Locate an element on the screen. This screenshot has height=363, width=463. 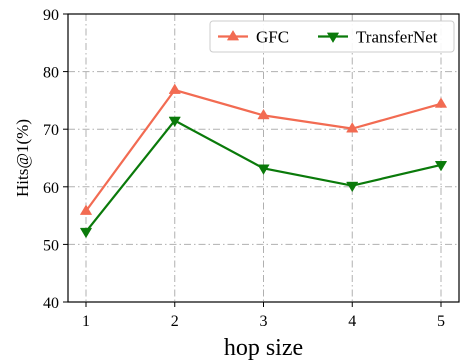
legend-marker-transfernet is located at coordinates (333, 37).